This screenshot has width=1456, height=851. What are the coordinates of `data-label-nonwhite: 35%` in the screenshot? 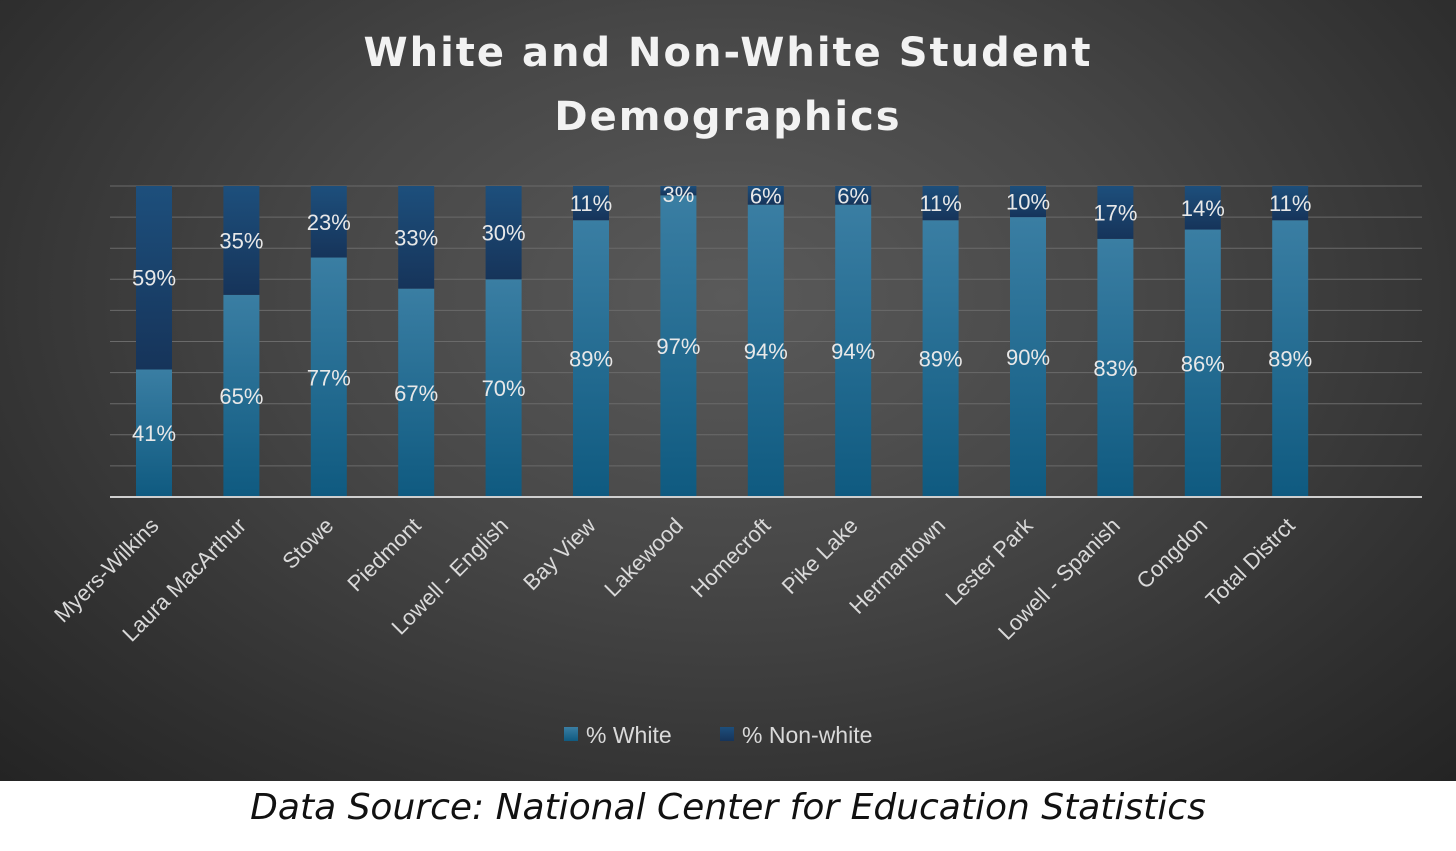 It's located at (241, 240).